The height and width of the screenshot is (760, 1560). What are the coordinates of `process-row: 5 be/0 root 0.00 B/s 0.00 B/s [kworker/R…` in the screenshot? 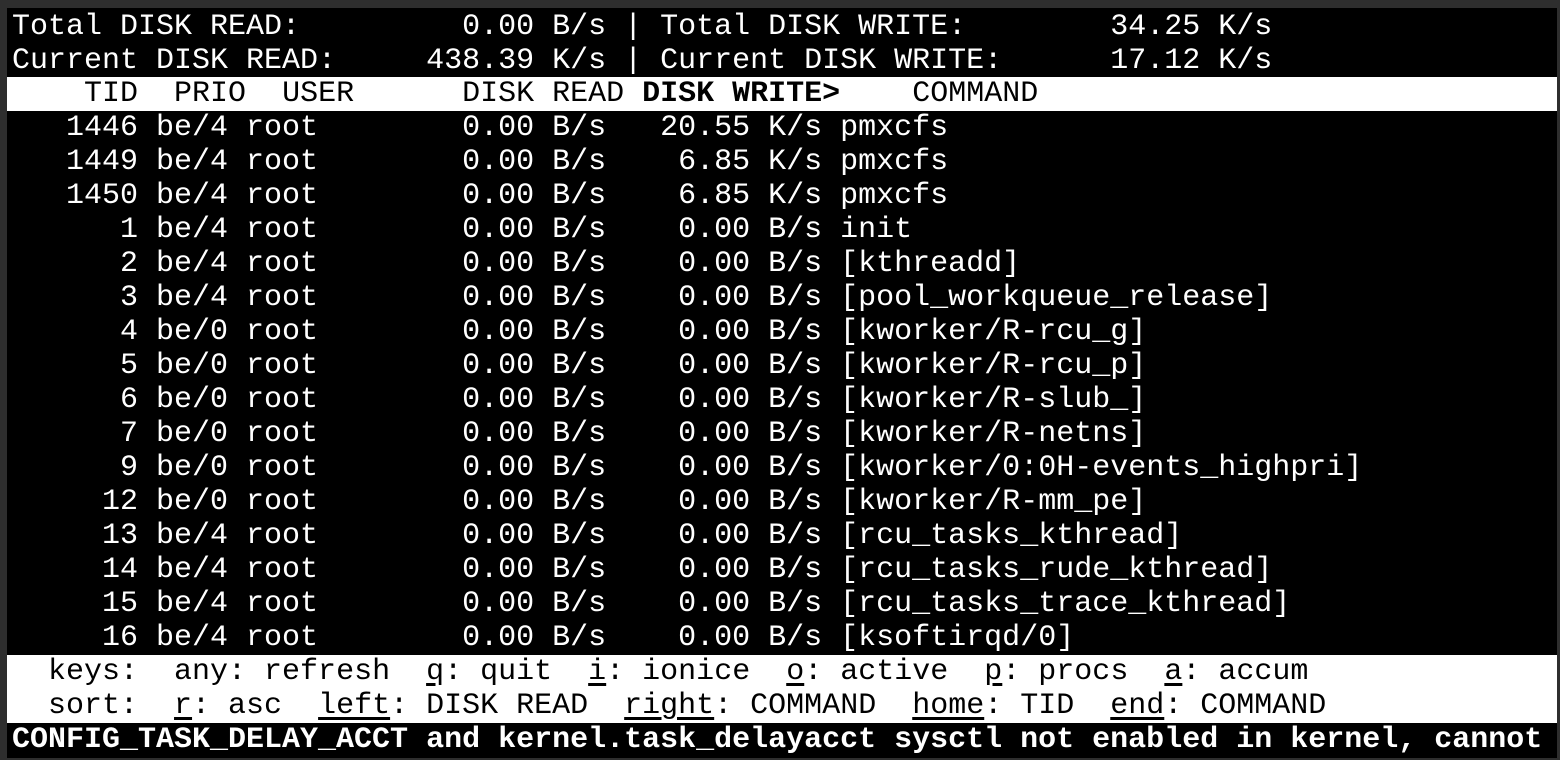 It's located at (579, 366).